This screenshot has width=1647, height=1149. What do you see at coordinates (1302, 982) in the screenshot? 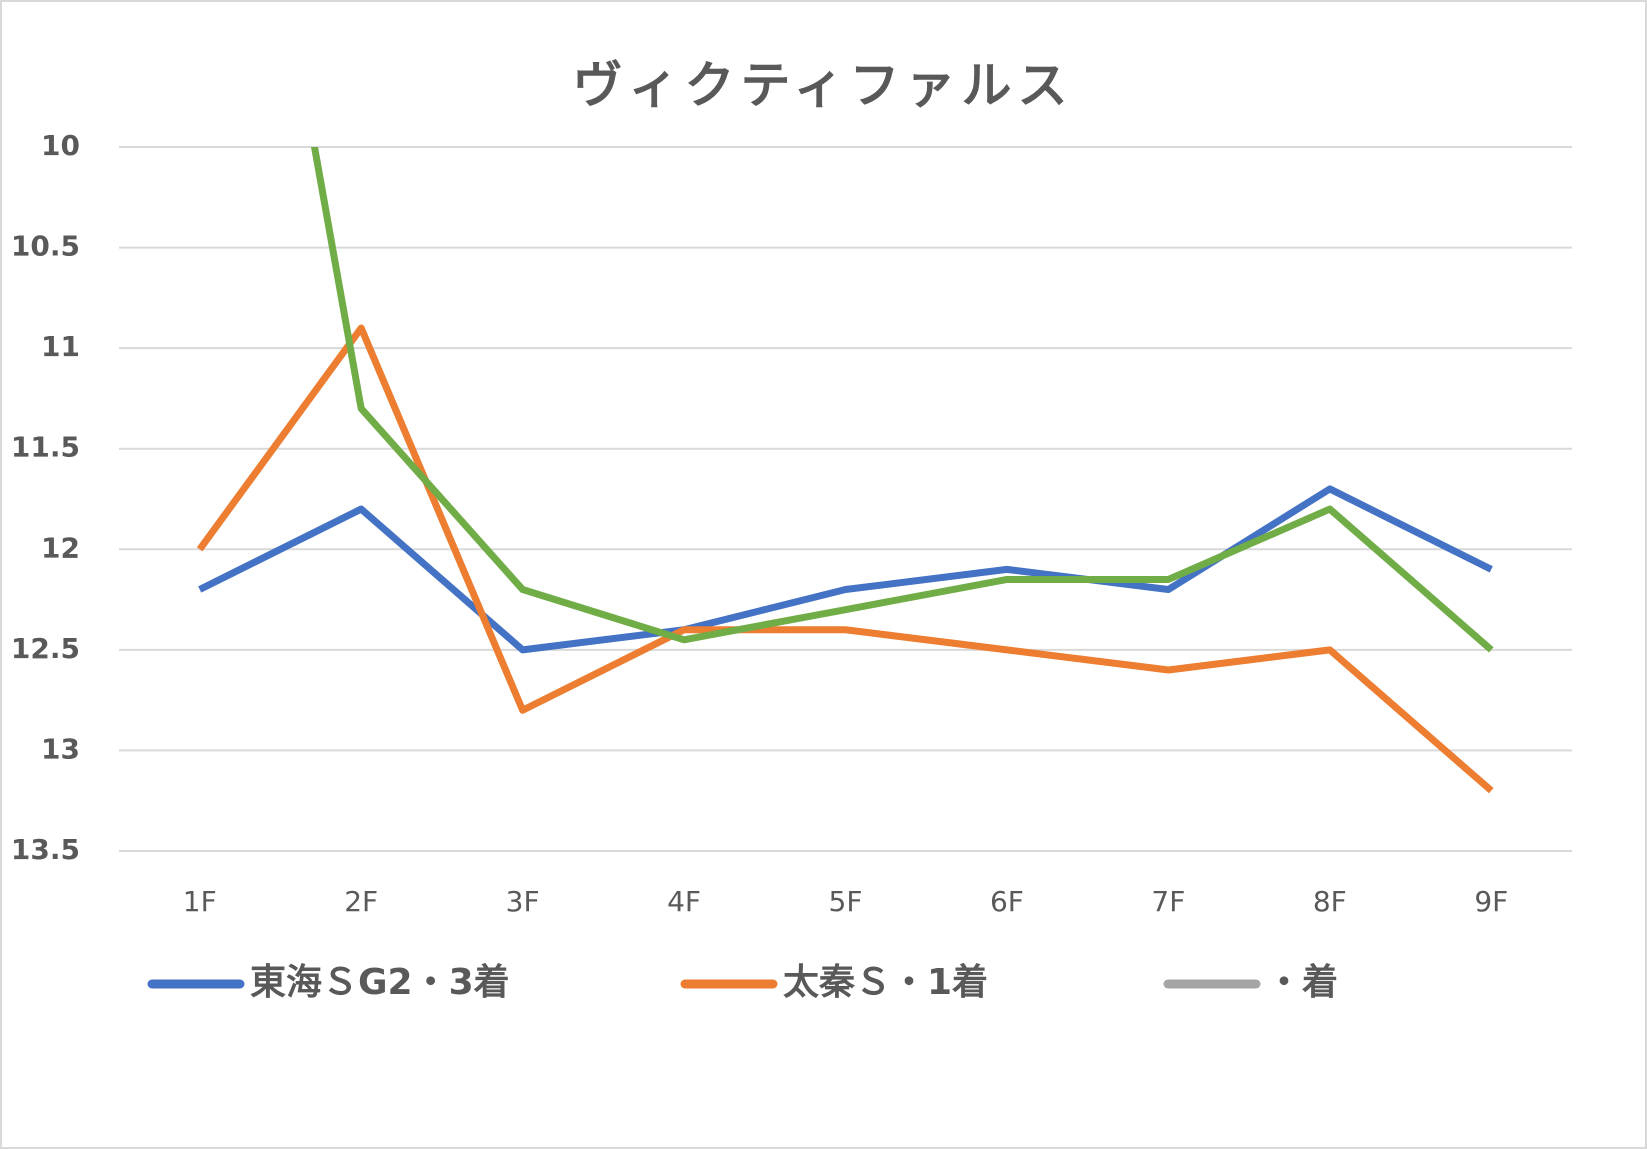
I see `legend-label: ・着` at bounding box center [1302, 982].